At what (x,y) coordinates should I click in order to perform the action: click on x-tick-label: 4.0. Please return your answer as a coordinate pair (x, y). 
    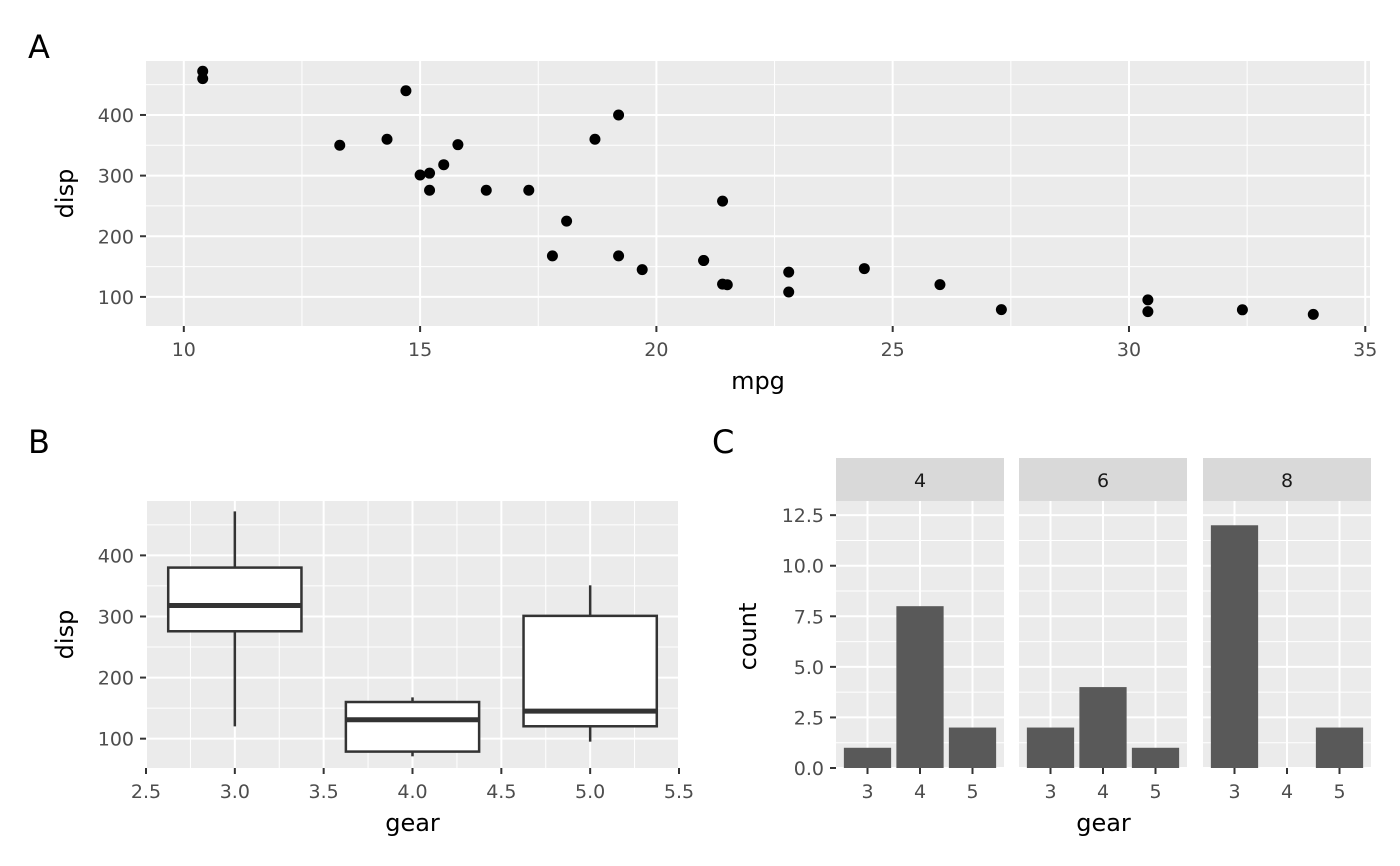
    Looking at the image, I should click on (412, 792).